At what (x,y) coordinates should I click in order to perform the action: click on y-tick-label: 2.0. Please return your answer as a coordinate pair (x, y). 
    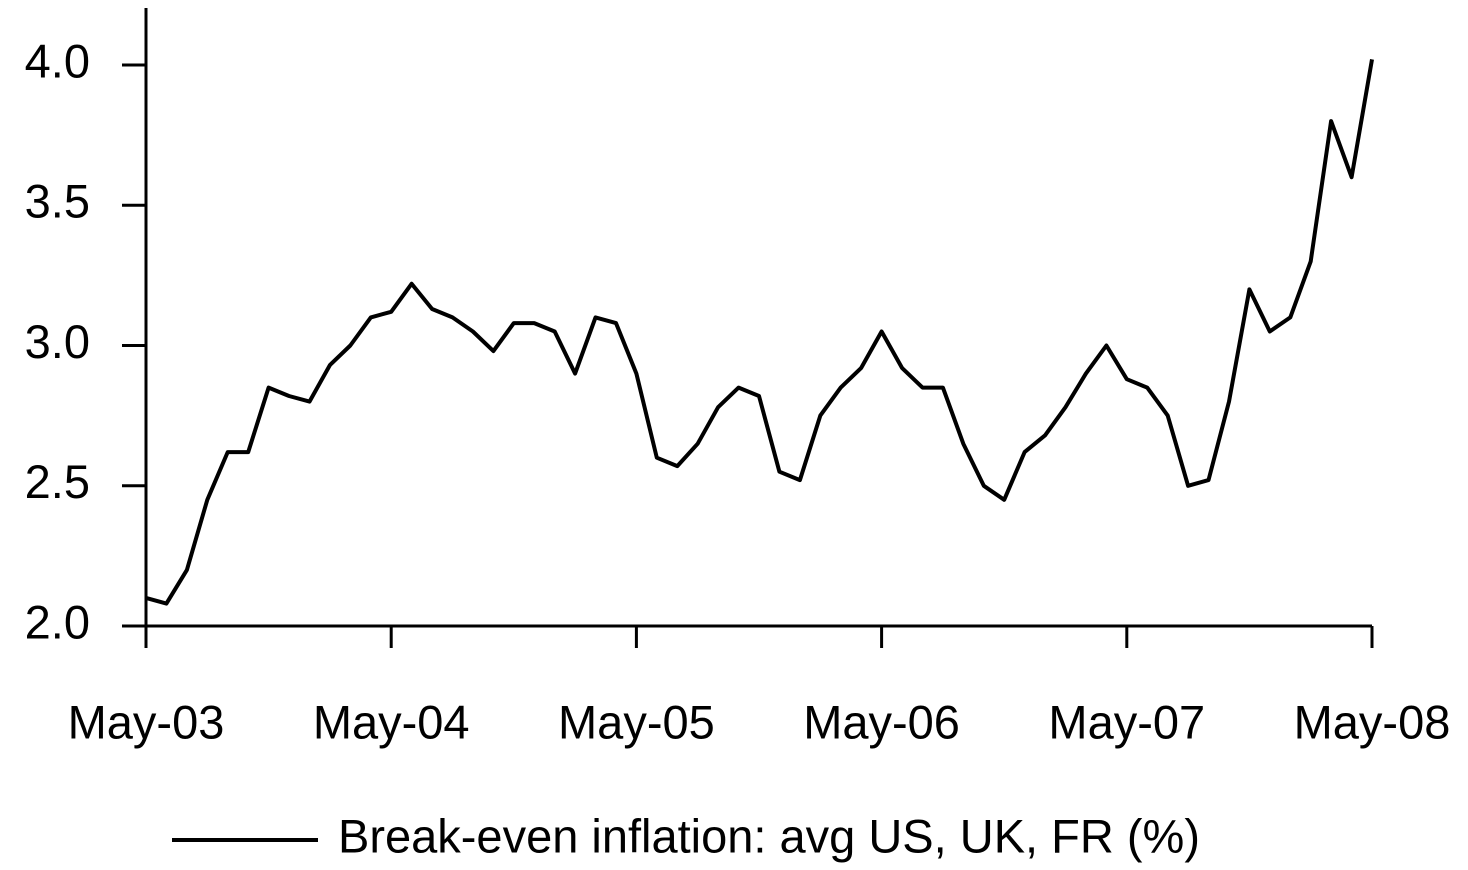
    Looking at the image, I should click on (57, 621).